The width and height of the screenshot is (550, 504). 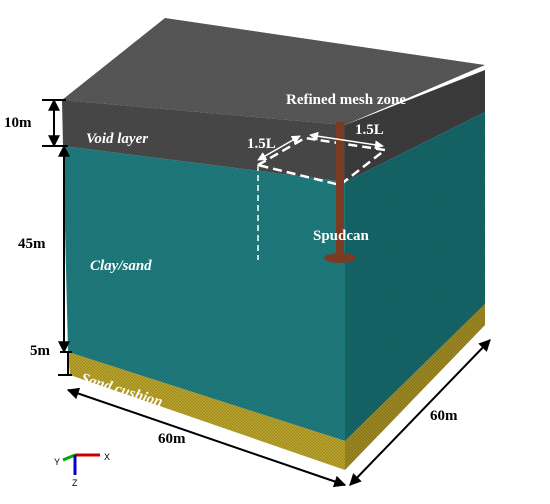 What do you see at coordinates (121, 266) in the screenshot?
I see `layer-label: Clay/sand` at bounding box center [121, 266].